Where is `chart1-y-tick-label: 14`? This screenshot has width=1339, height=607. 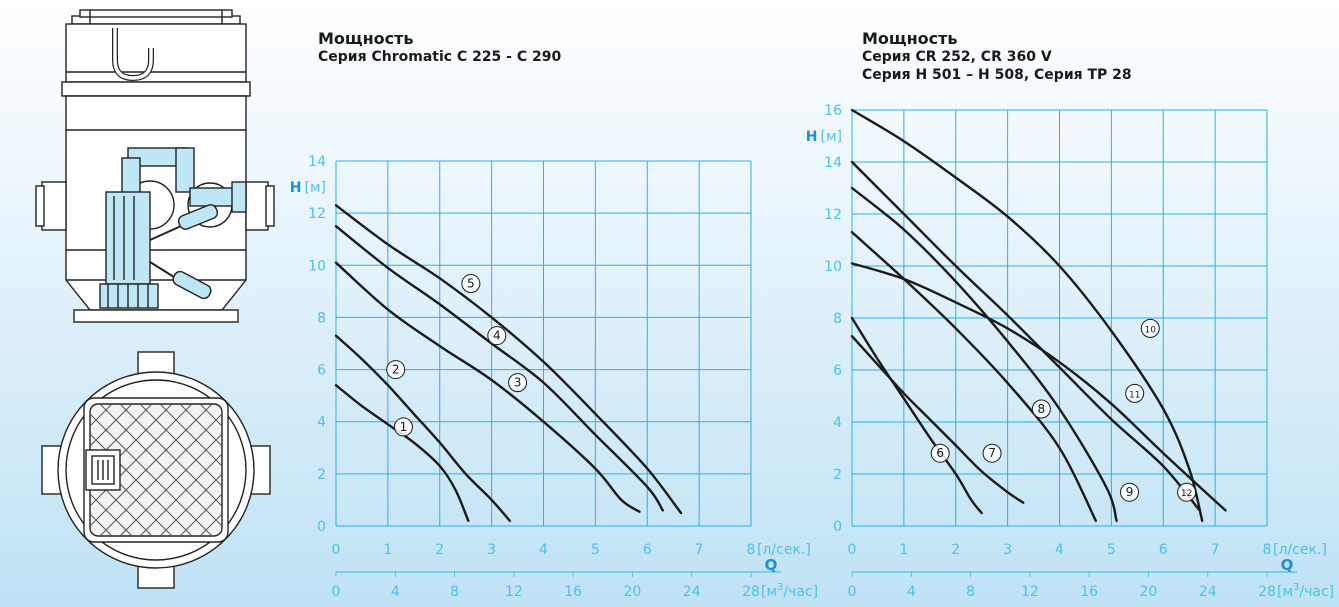 chart1-y-tick-label: 14 is located at coordinates (317, 162).